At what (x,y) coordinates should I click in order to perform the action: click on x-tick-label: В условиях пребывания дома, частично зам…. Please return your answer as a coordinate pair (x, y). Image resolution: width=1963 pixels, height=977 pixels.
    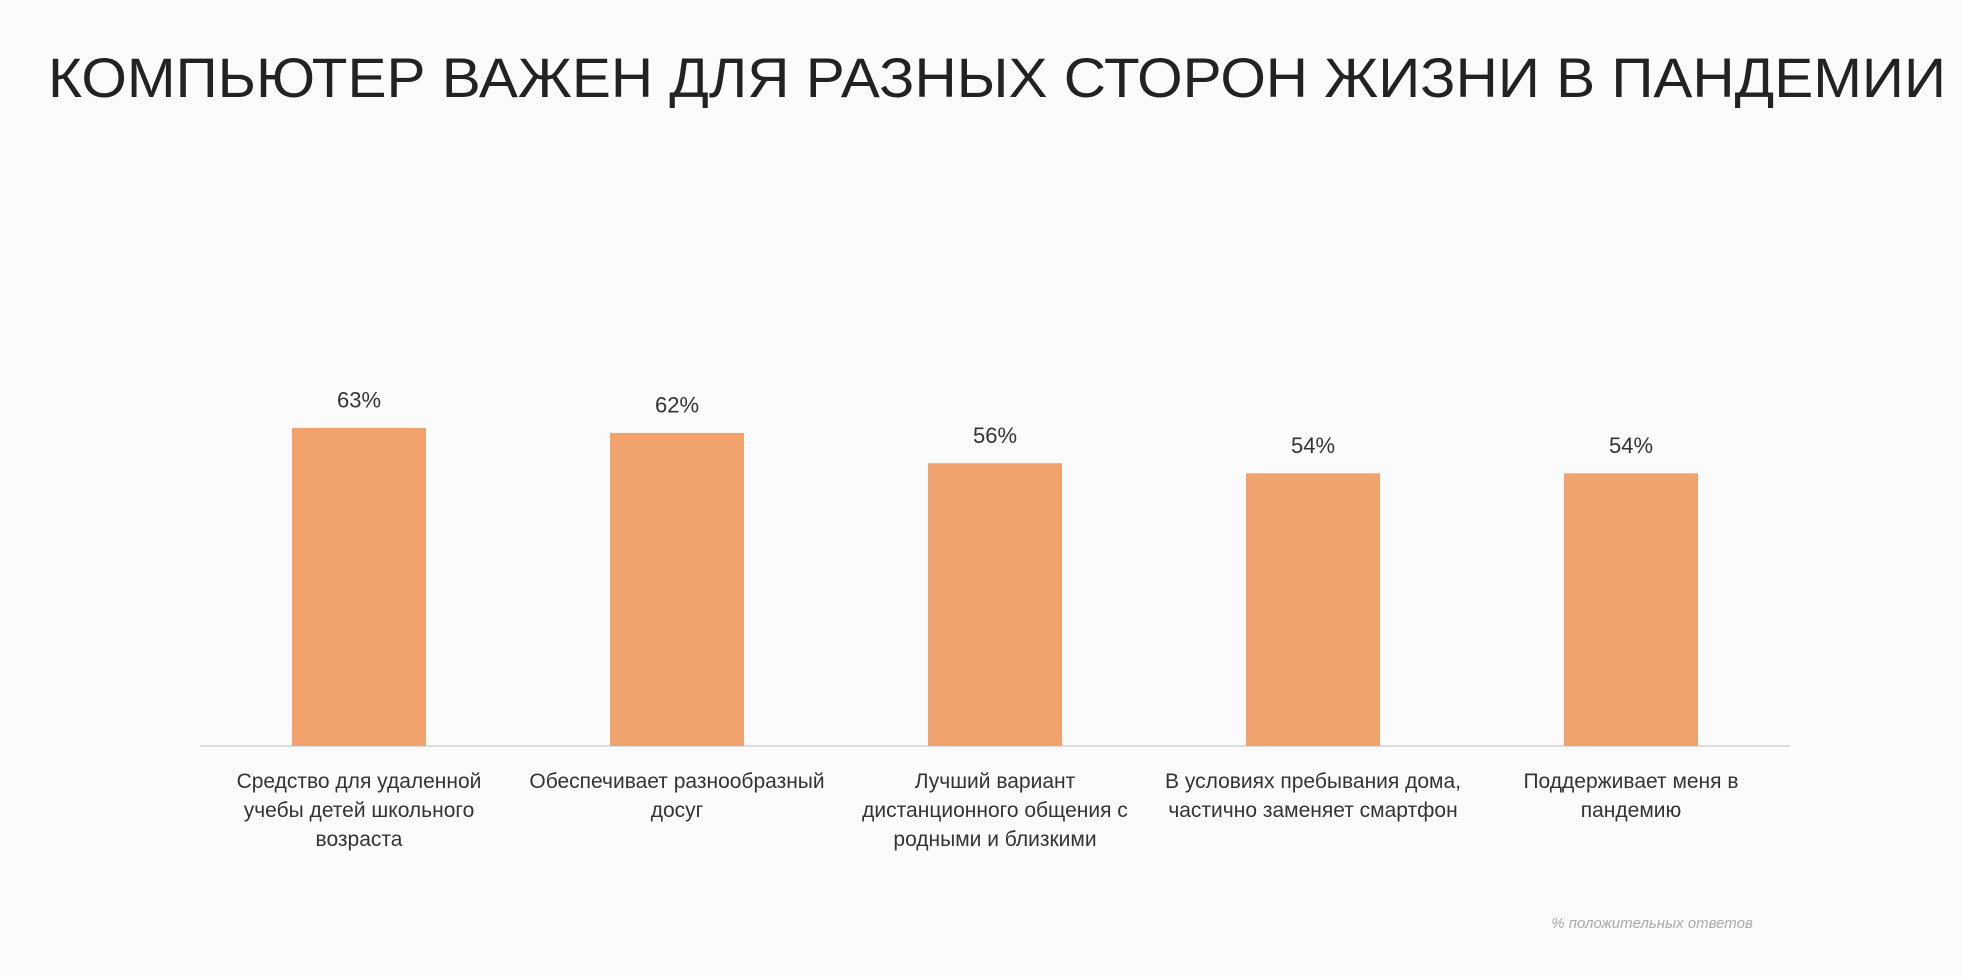
    Looking at the image, I should click on (1313, 796).